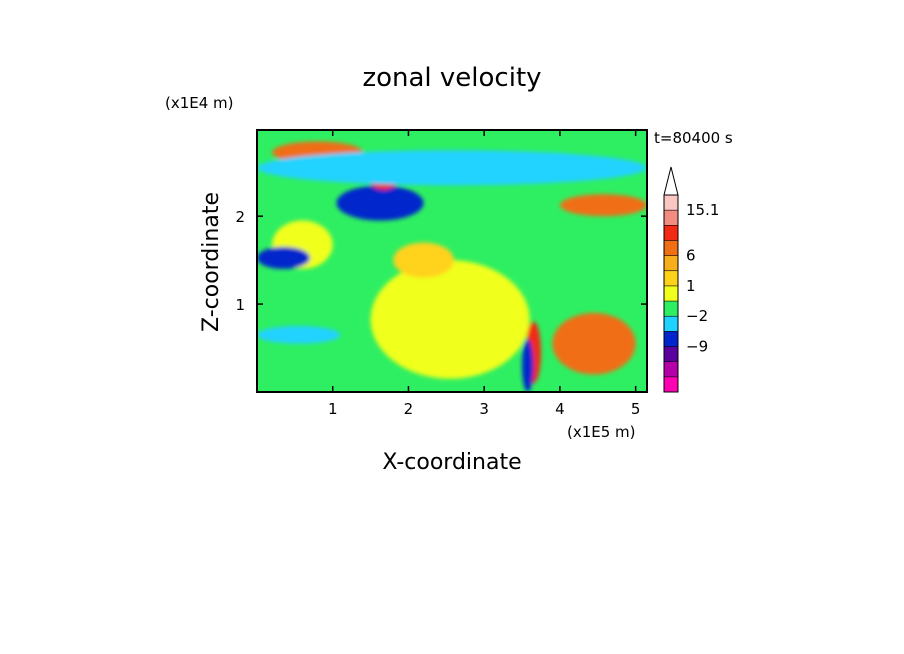  What do you see at coordinates (409, 409) in the screenshot?
I see `x-tick-label: 2` at bounding box center [409, 409].